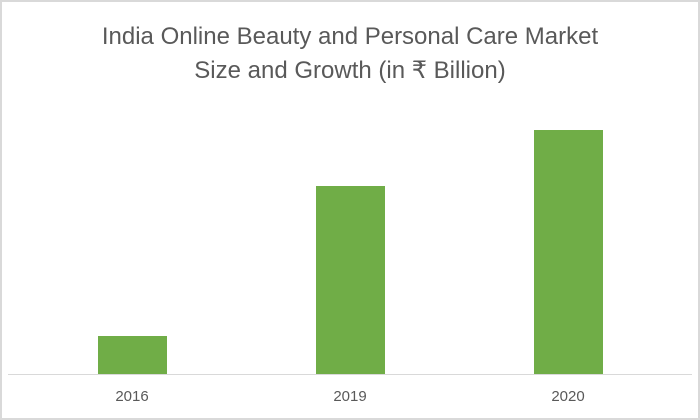  I want to click on x-tick-label: 2016, so click(132, 396).